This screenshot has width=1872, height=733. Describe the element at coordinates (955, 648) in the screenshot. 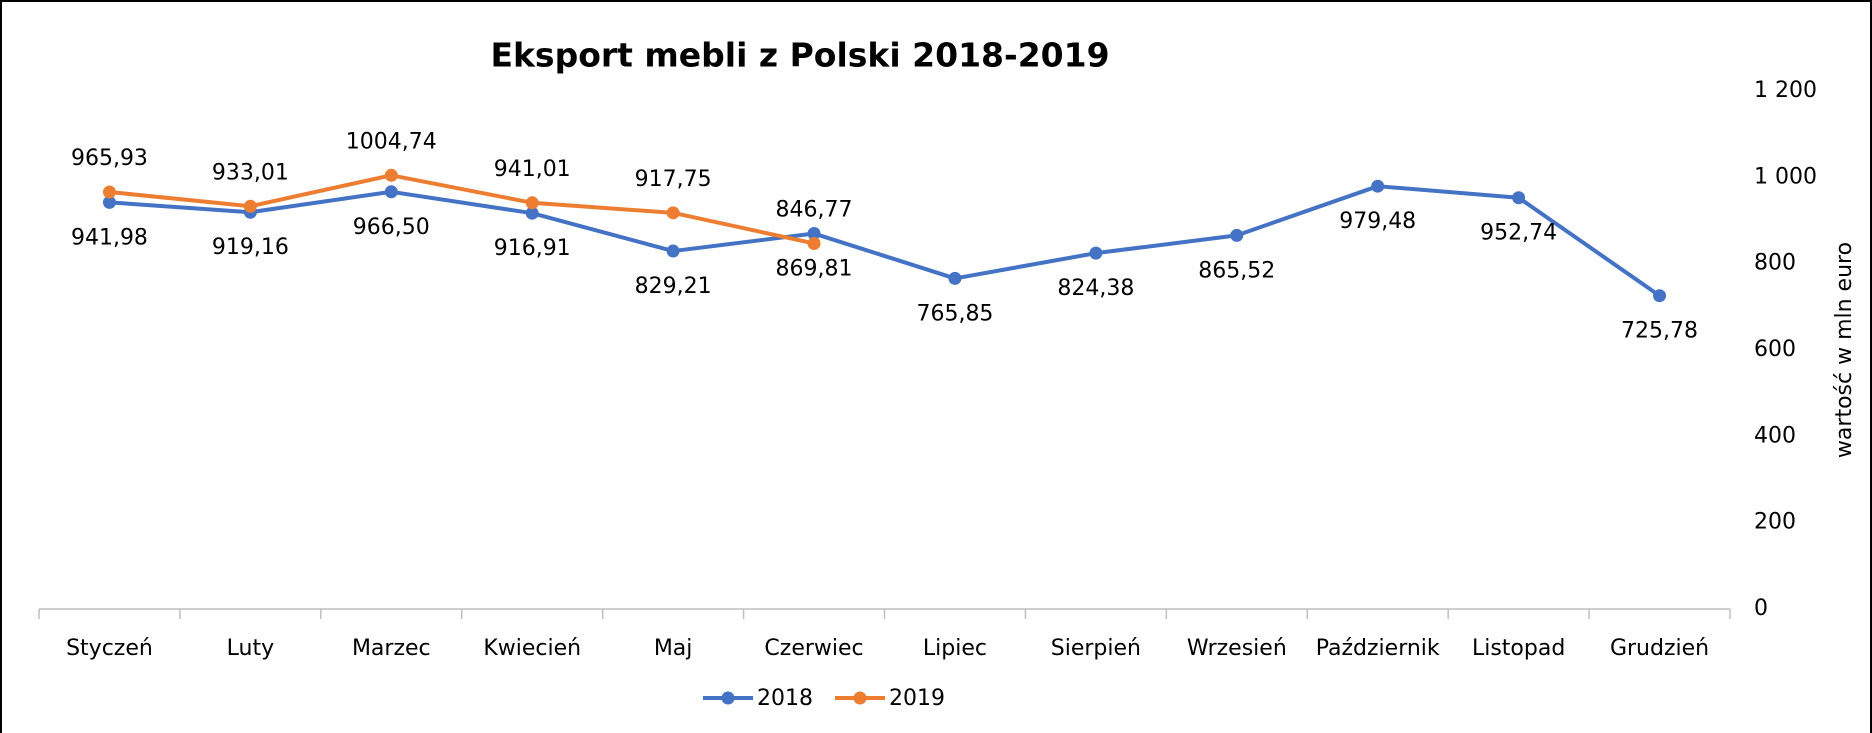

I see `x-tick-label: Lipiec` at that location.